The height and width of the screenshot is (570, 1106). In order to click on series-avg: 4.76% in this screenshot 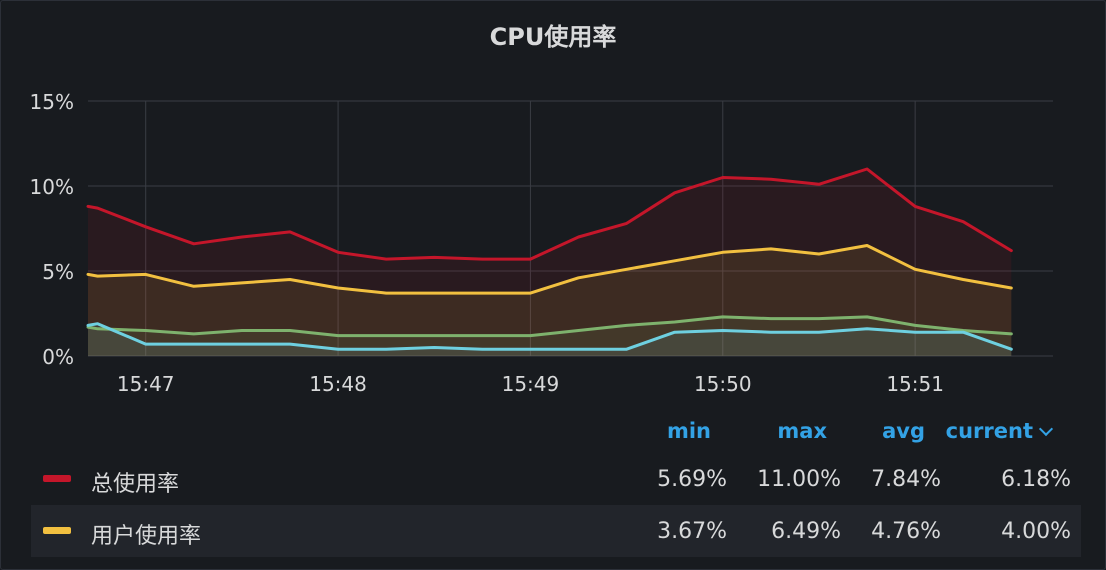, I will do `click(906, 531)`.